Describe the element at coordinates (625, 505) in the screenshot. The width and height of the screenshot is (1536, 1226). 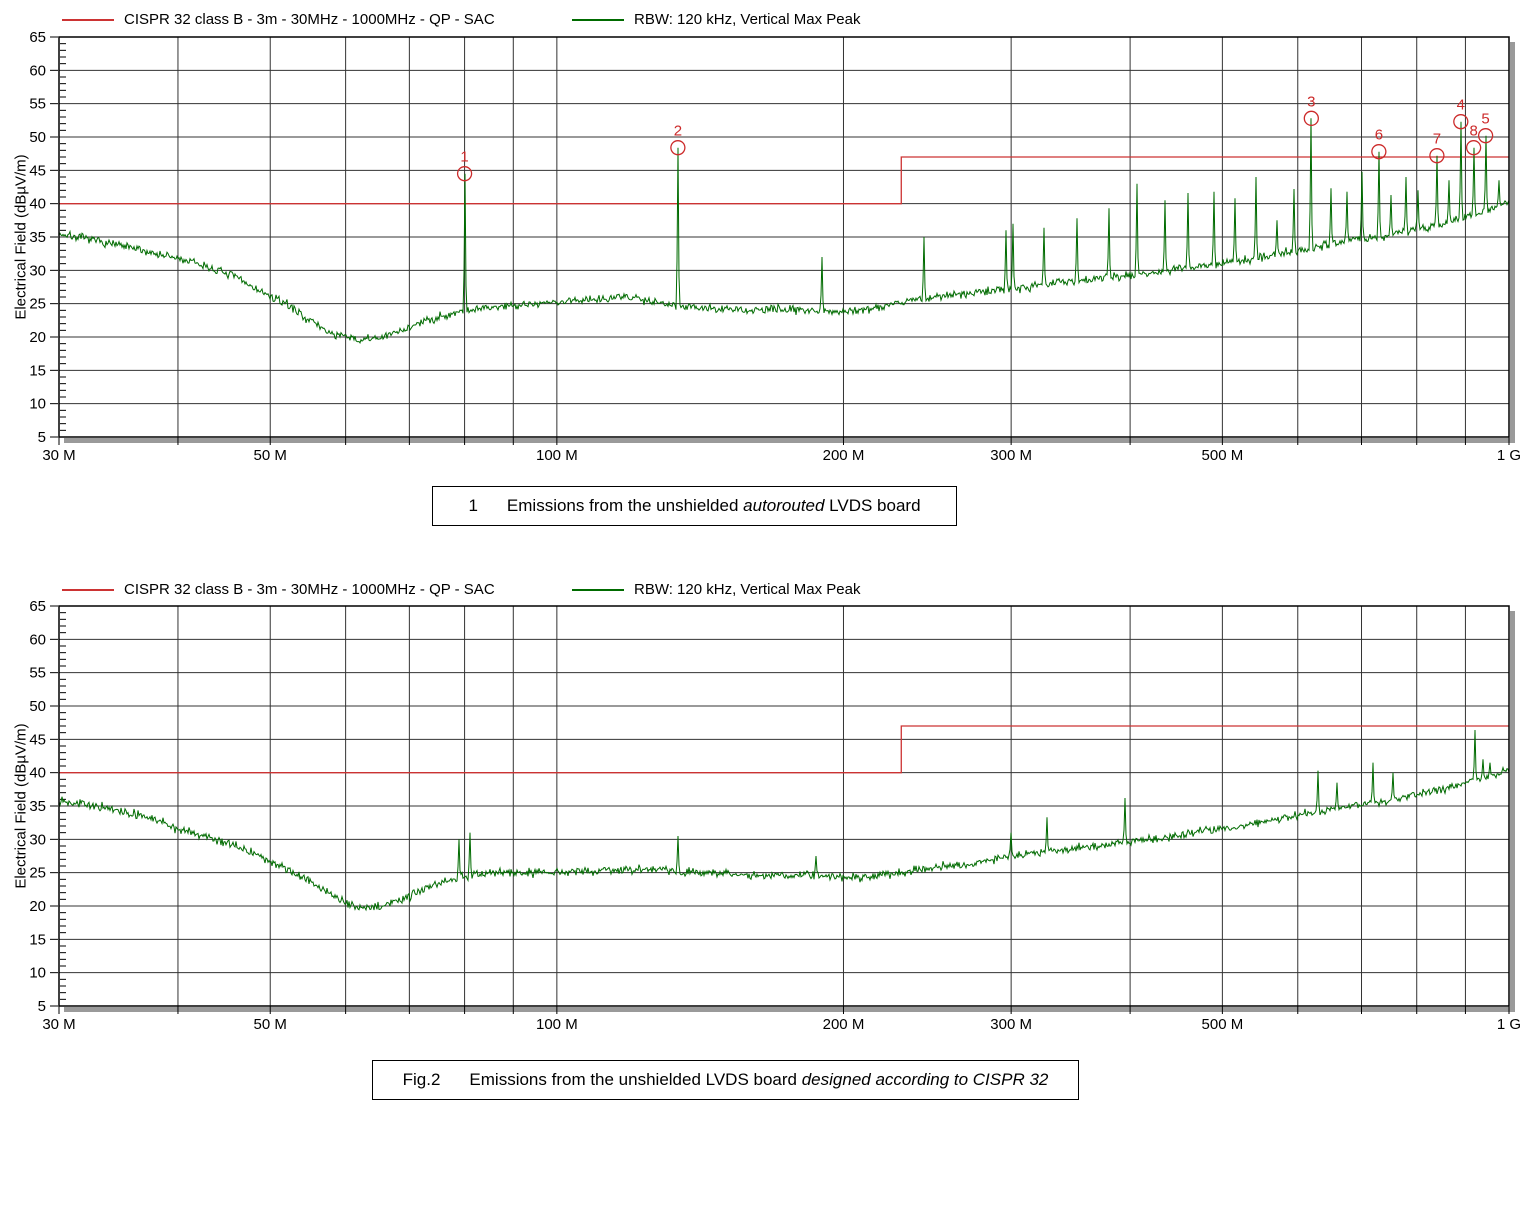
I see `caption-text: Emissions from the unshielded` at that location.